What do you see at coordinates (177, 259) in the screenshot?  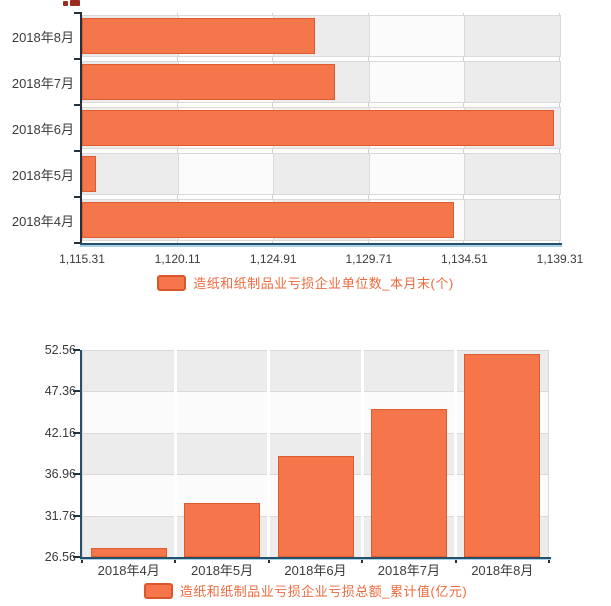 I see `value-tick-label: 1,120.11` at bounding box center [177, 259].